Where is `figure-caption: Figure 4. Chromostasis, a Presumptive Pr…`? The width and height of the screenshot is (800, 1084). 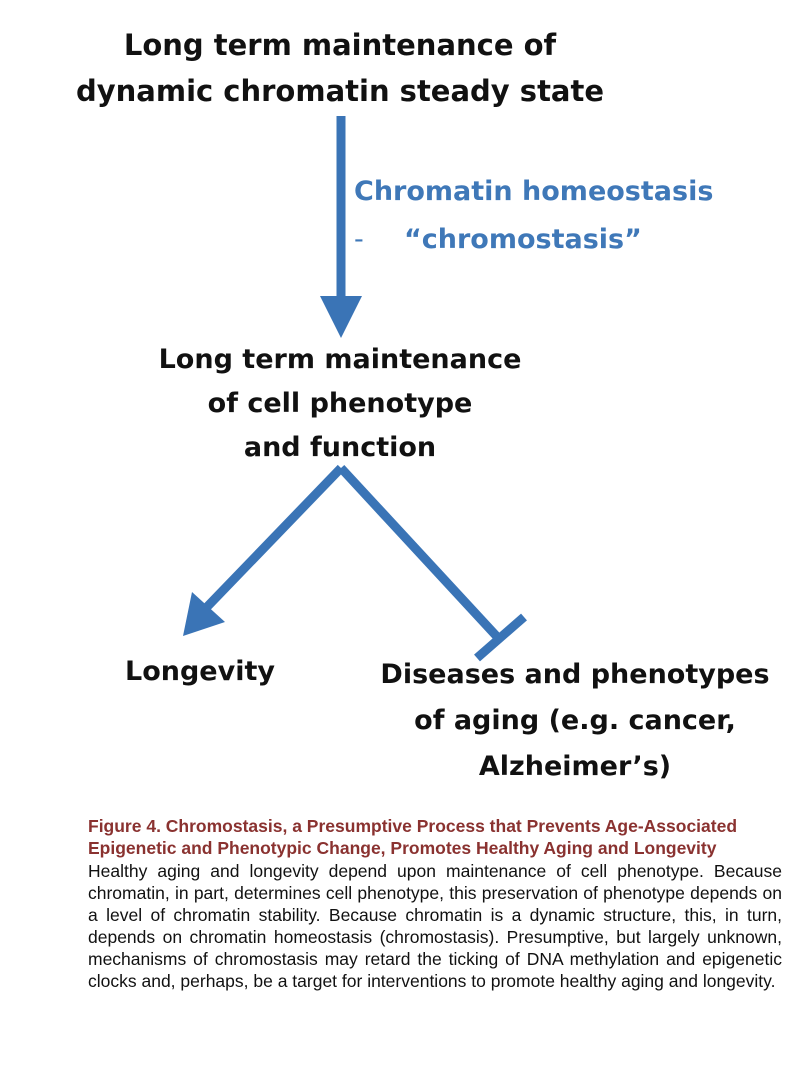 figure-caption: Figure 4. Chromostasis, a Presumptive Pr… is located at coordinates (435, 903).